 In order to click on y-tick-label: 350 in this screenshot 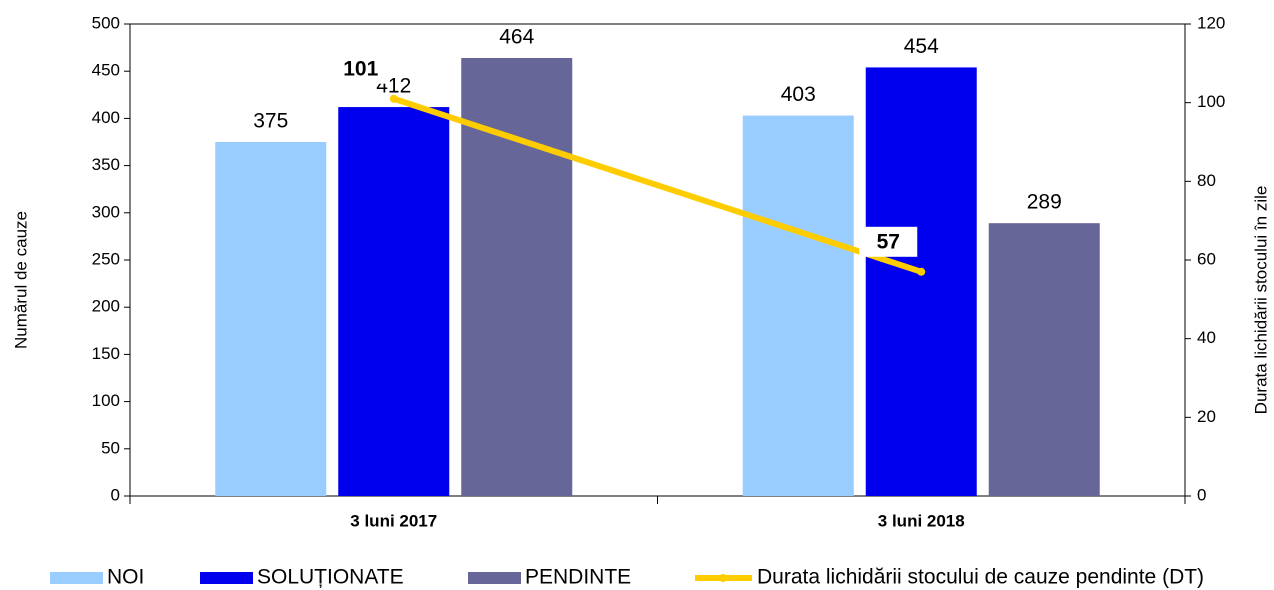, I will do `click(106, 164)`.